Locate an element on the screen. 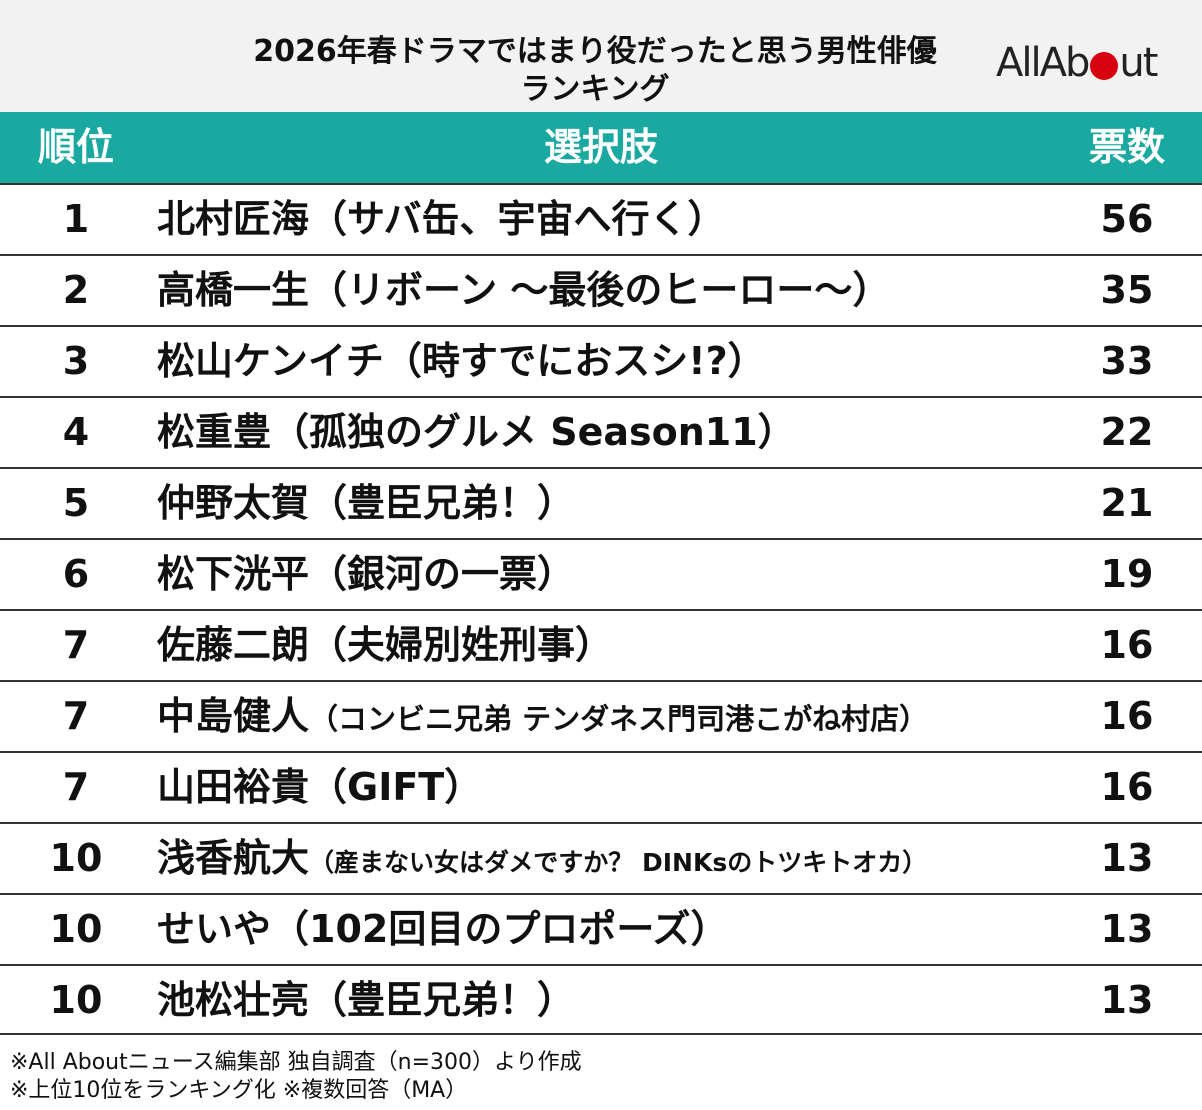  table-row: 4 松重豊（孤独のグルメ Season11） 22 is located at coordinates (601, 431).